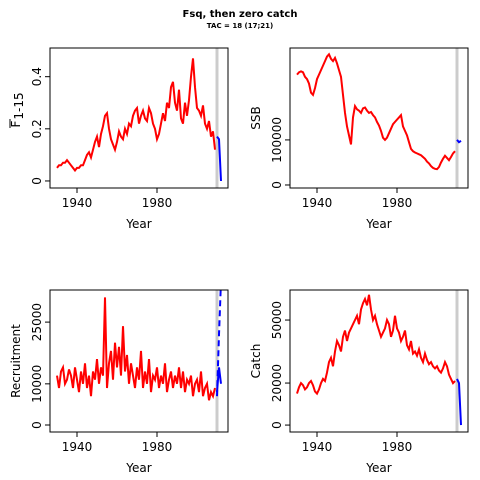  I want to click on y-axis-label: F, so click(16, 123).